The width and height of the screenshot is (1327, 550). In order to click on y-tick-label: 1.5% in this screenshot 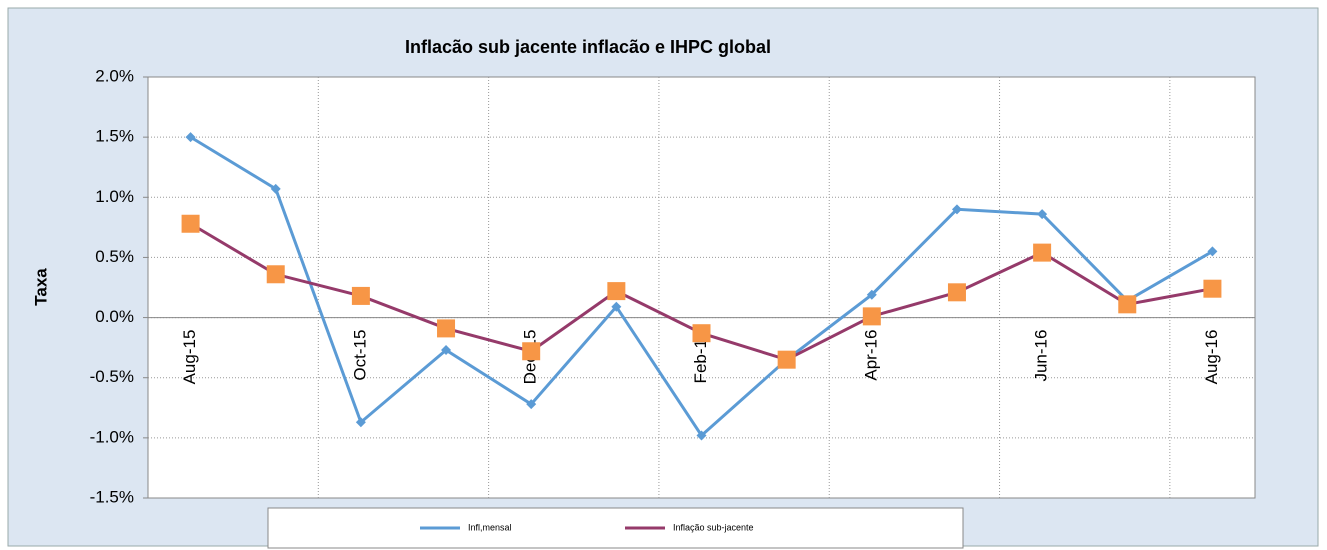, I will do `click(114, 136)`.